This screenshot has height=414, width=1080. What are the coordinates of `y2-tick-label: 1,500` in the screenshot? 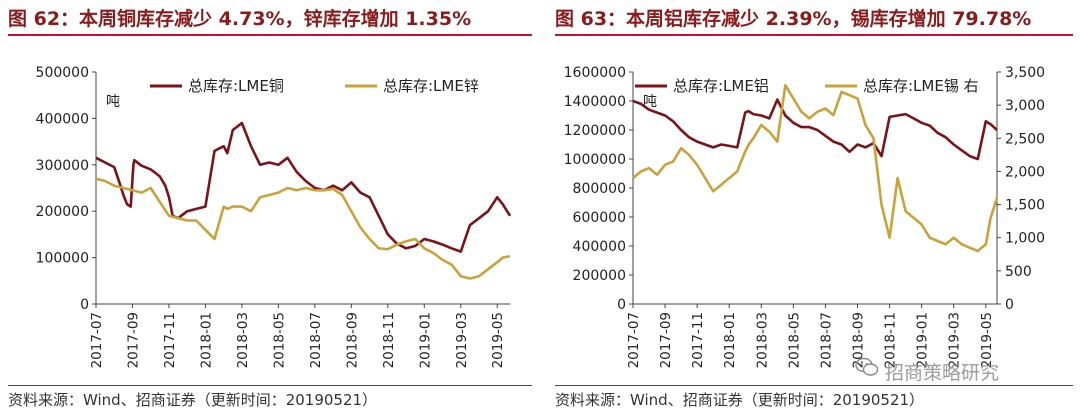 It's located at (1025, 206).